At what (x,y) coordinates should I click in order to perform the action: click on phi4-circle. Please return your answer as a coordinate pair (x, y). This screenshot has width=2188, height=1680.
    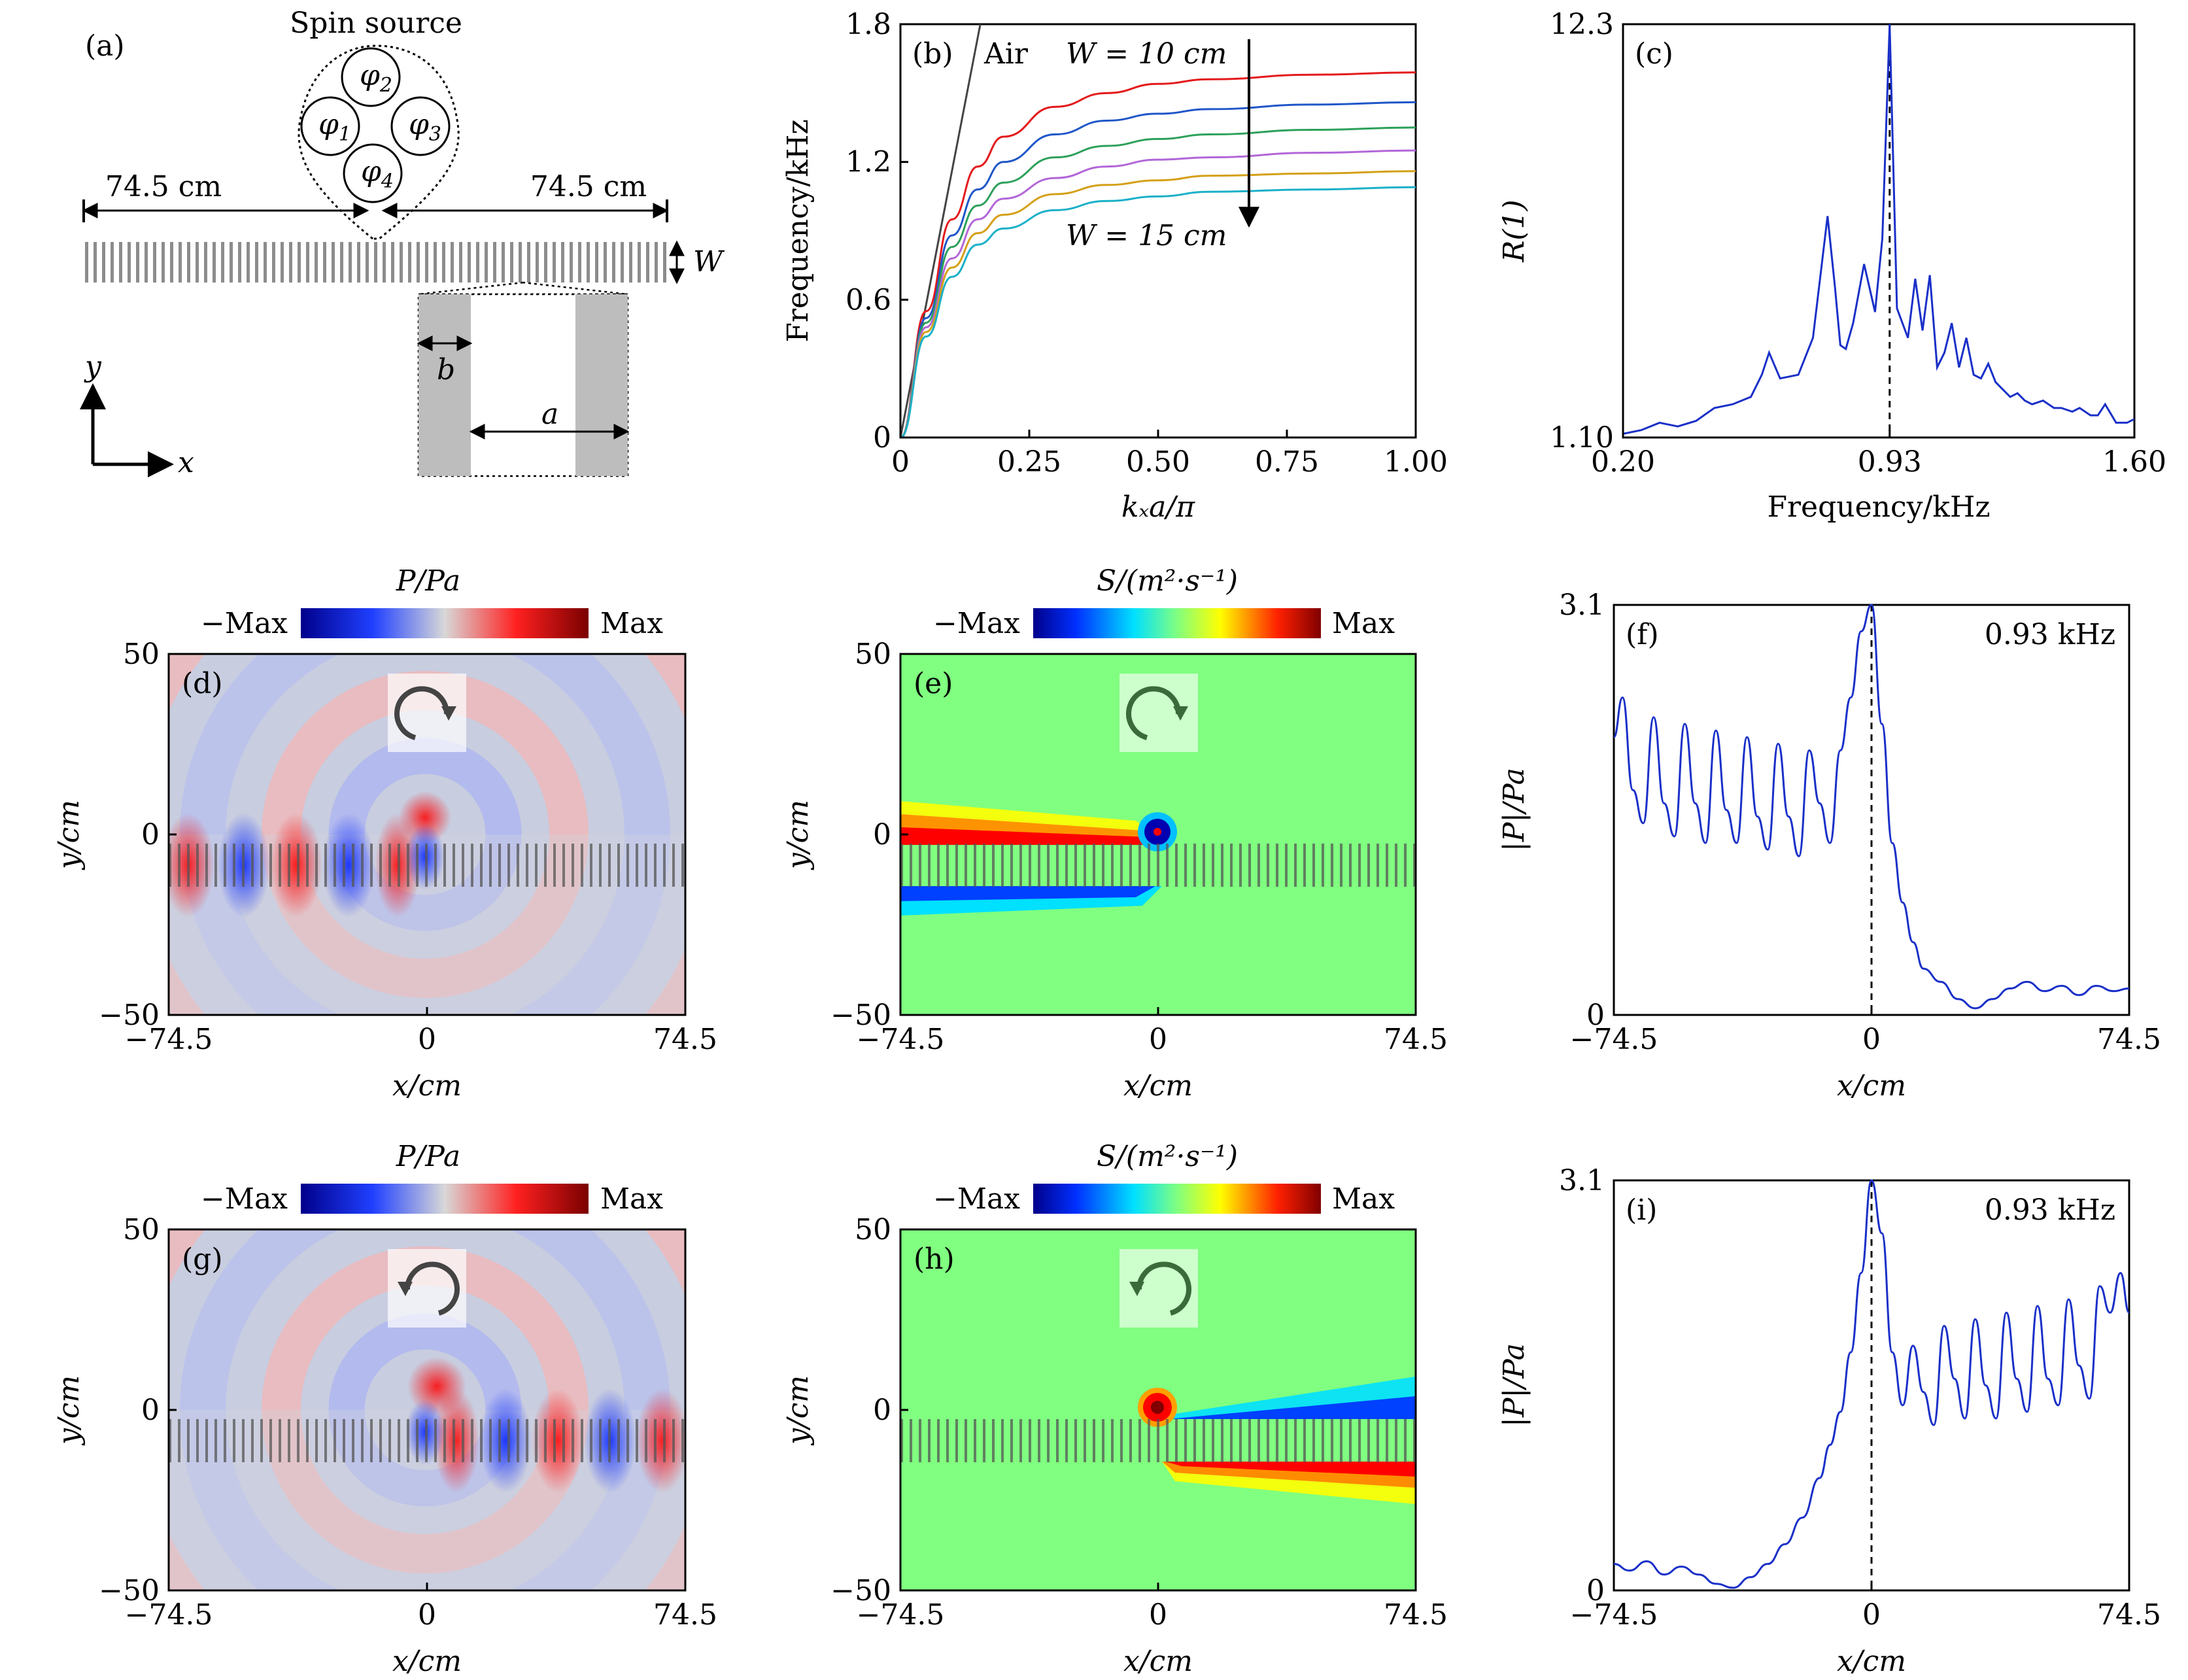
    Looking at the image, I should click on (373, 173).